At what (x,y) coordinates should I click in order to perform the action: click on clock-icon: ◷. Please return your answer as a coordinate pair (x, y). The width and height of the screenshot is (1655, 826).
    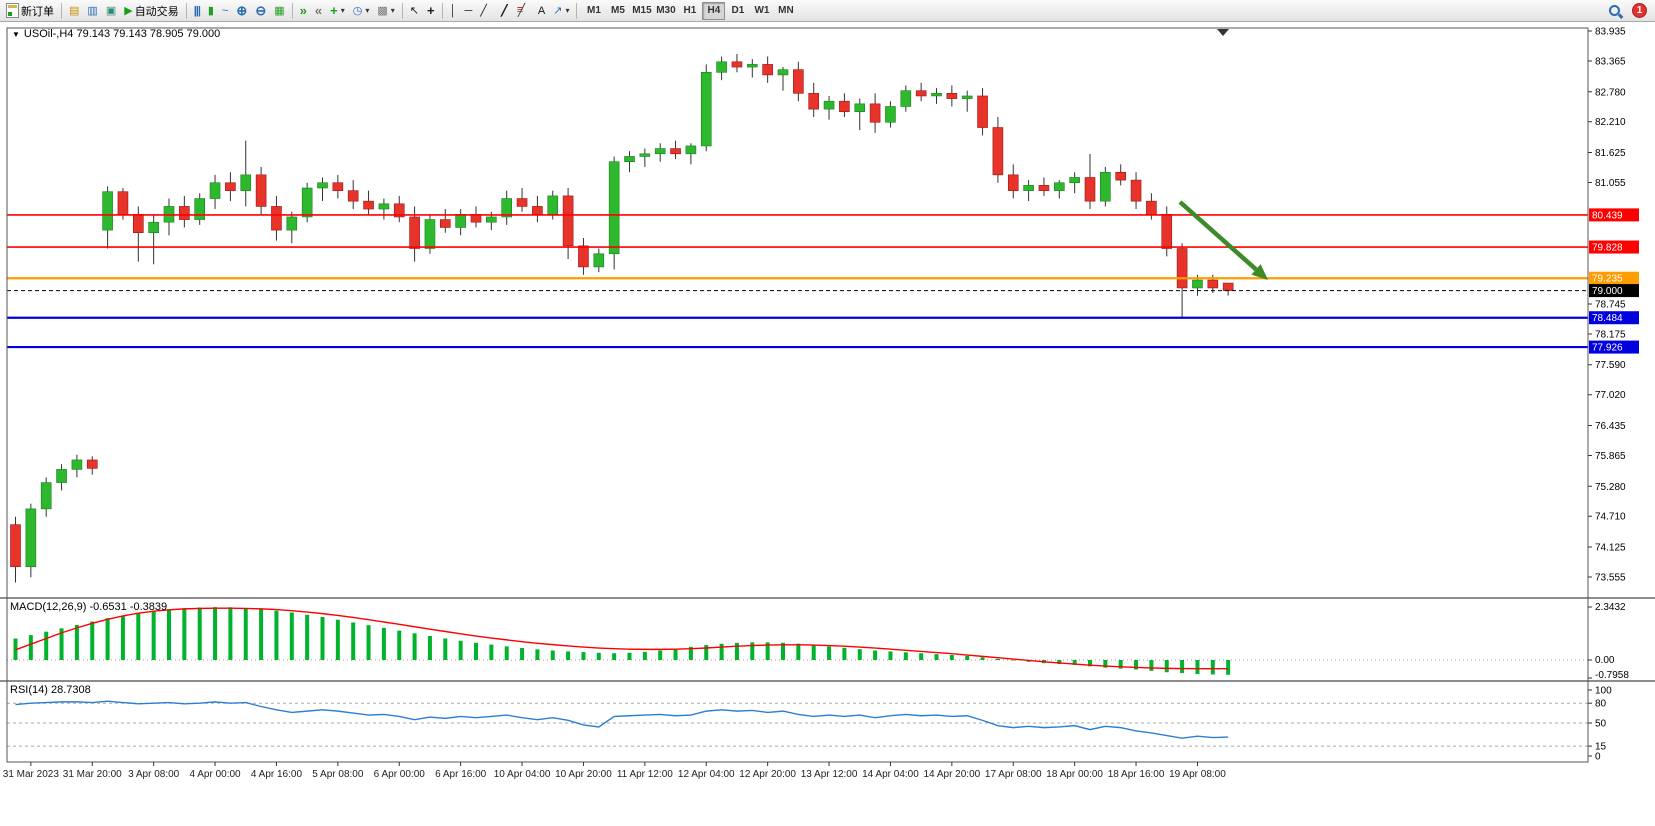
    Looking at the image, I should click on (357, 10).